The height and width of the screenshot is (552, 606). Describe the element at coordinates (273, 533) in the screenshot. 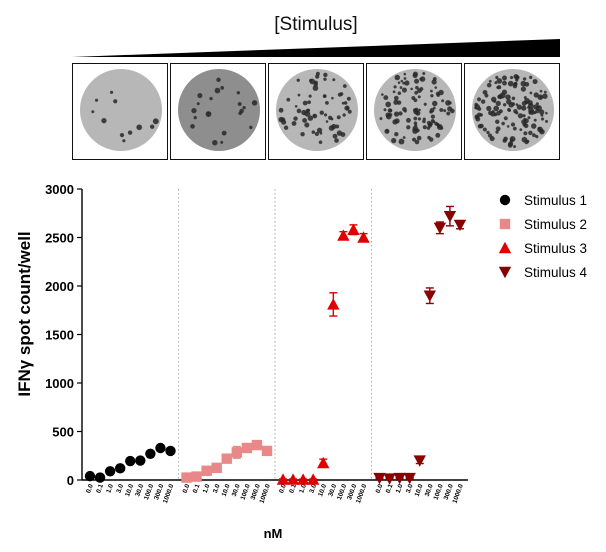

I see `x-axis-label: nM` at that location.